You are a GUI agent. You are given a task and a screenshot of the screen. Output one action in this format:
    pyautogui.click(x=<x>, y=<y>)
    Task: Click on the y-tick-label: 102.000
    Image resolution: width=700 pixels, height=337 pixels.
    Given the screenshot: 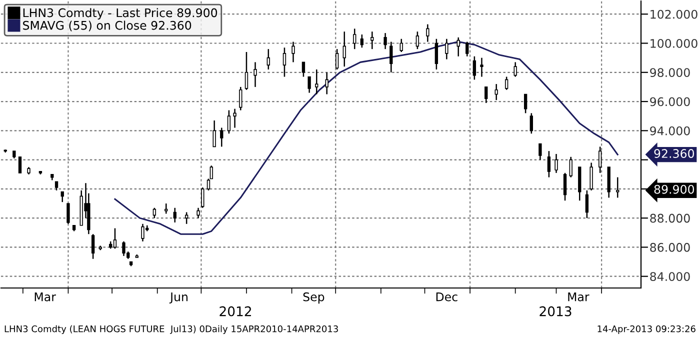 What is the action you would take?
    pyautogui.click(x=674, y=14)
    